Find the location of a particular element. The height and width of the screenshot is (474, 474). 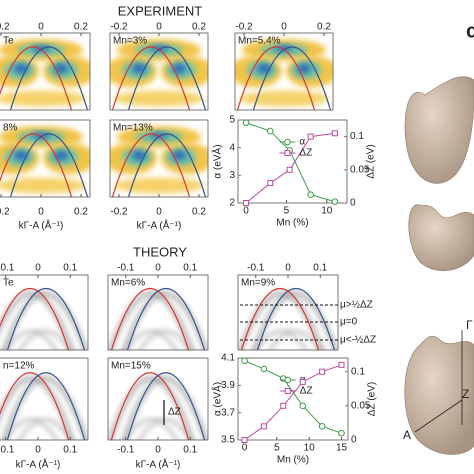

y-tick-label: 5 is located at coordinates (232, 120).